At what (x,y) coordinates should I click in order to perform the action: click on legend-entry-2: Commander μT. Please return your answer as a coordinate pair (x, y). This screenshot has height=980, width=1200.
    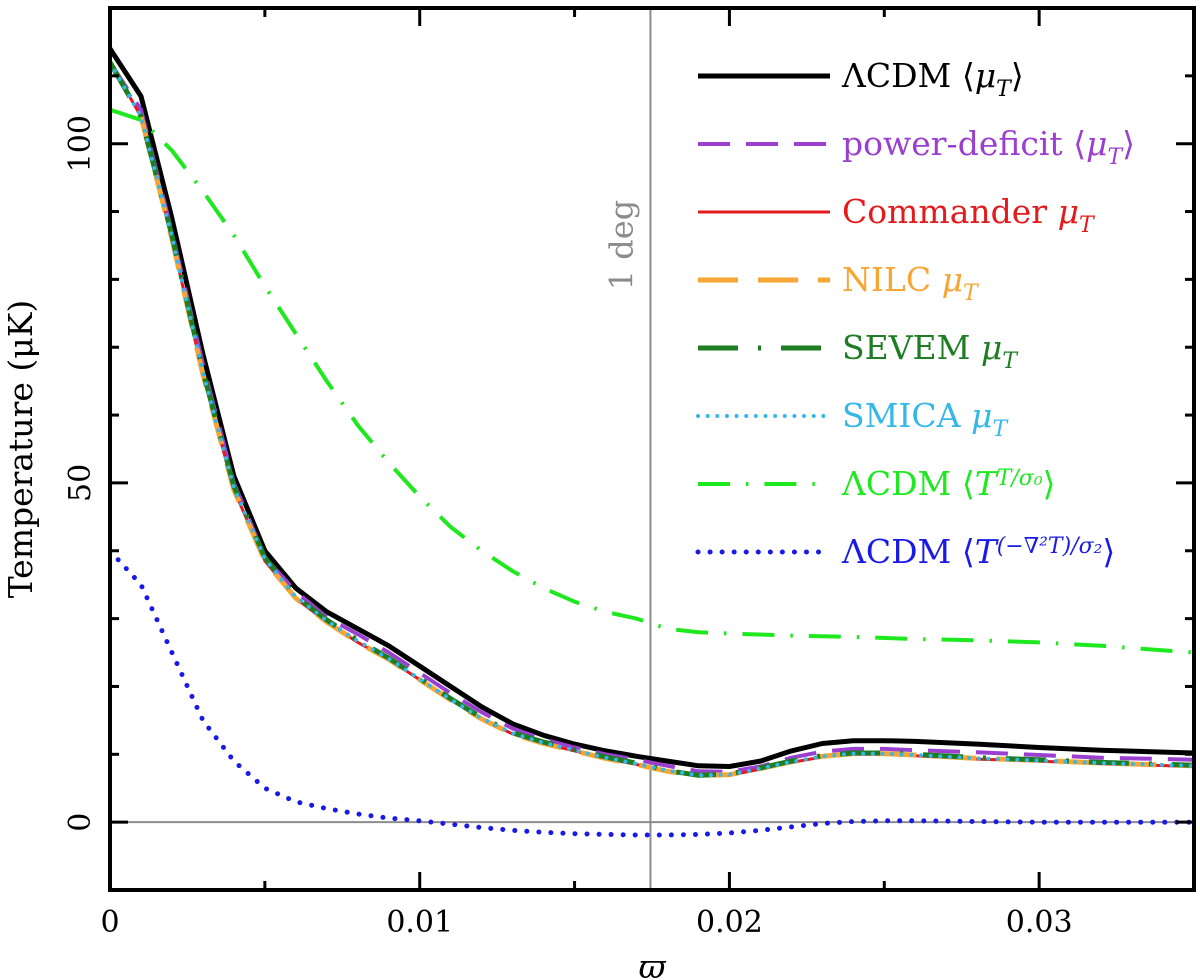
    Looking at the image, I should click on (969, 215).